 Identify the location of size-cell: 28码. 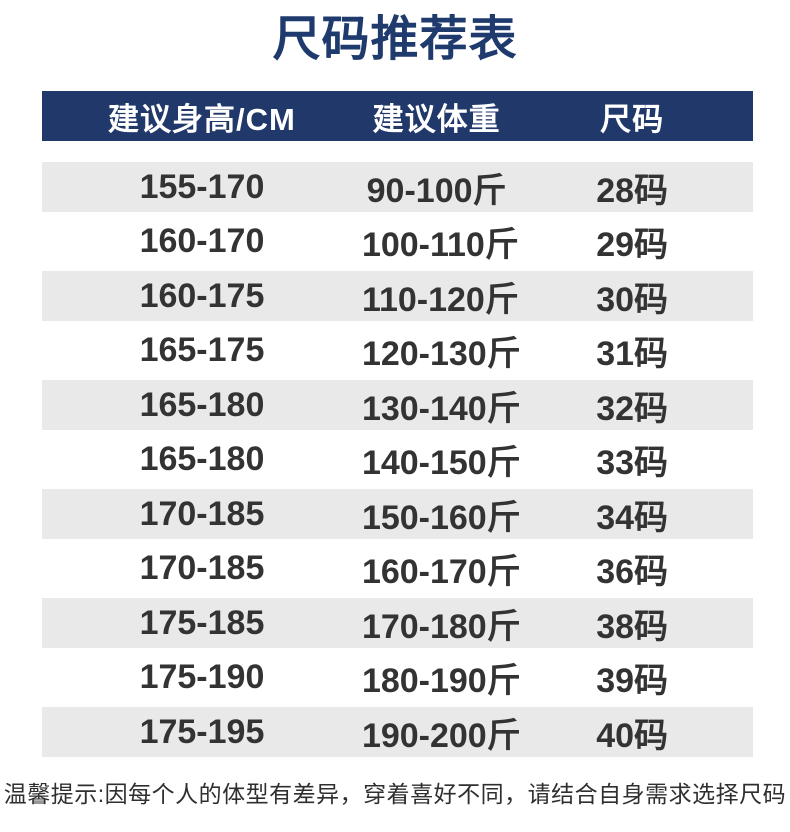
(632, 190).